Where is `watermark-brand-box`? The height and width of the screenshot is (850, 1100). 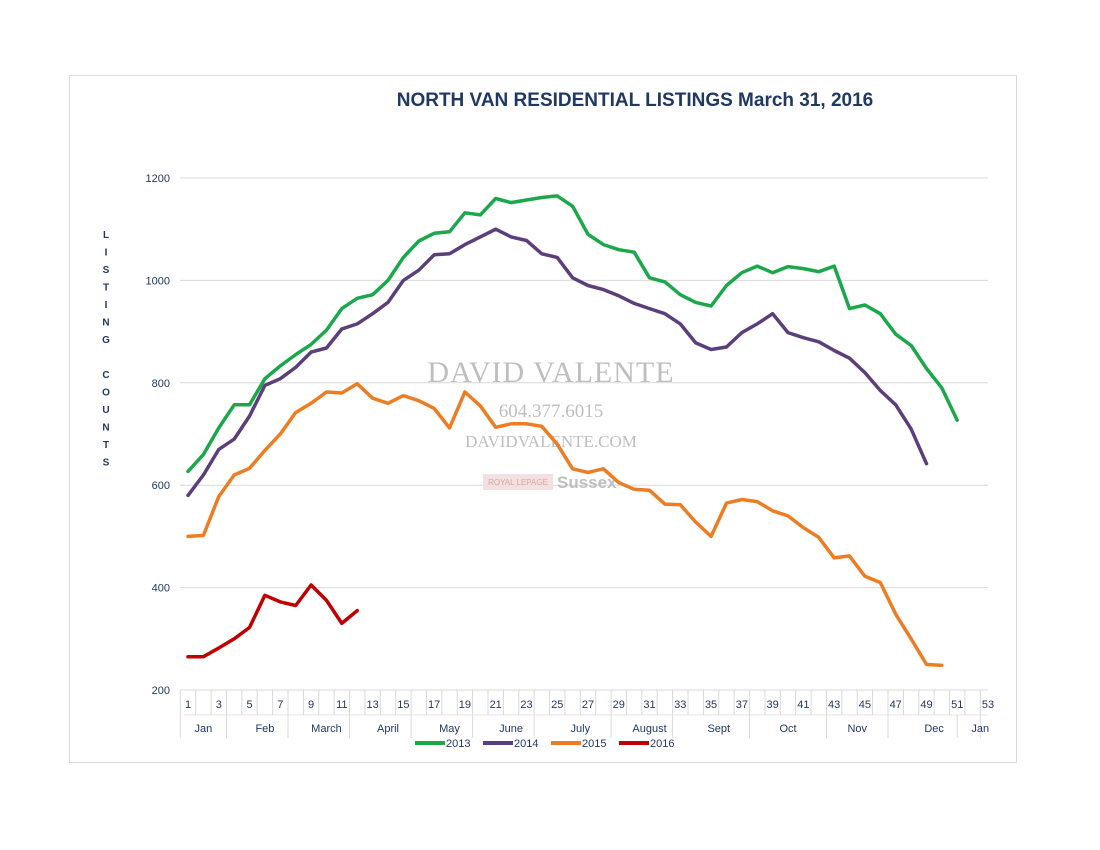
watermark-brand-box is located at coordinates (518, 482).